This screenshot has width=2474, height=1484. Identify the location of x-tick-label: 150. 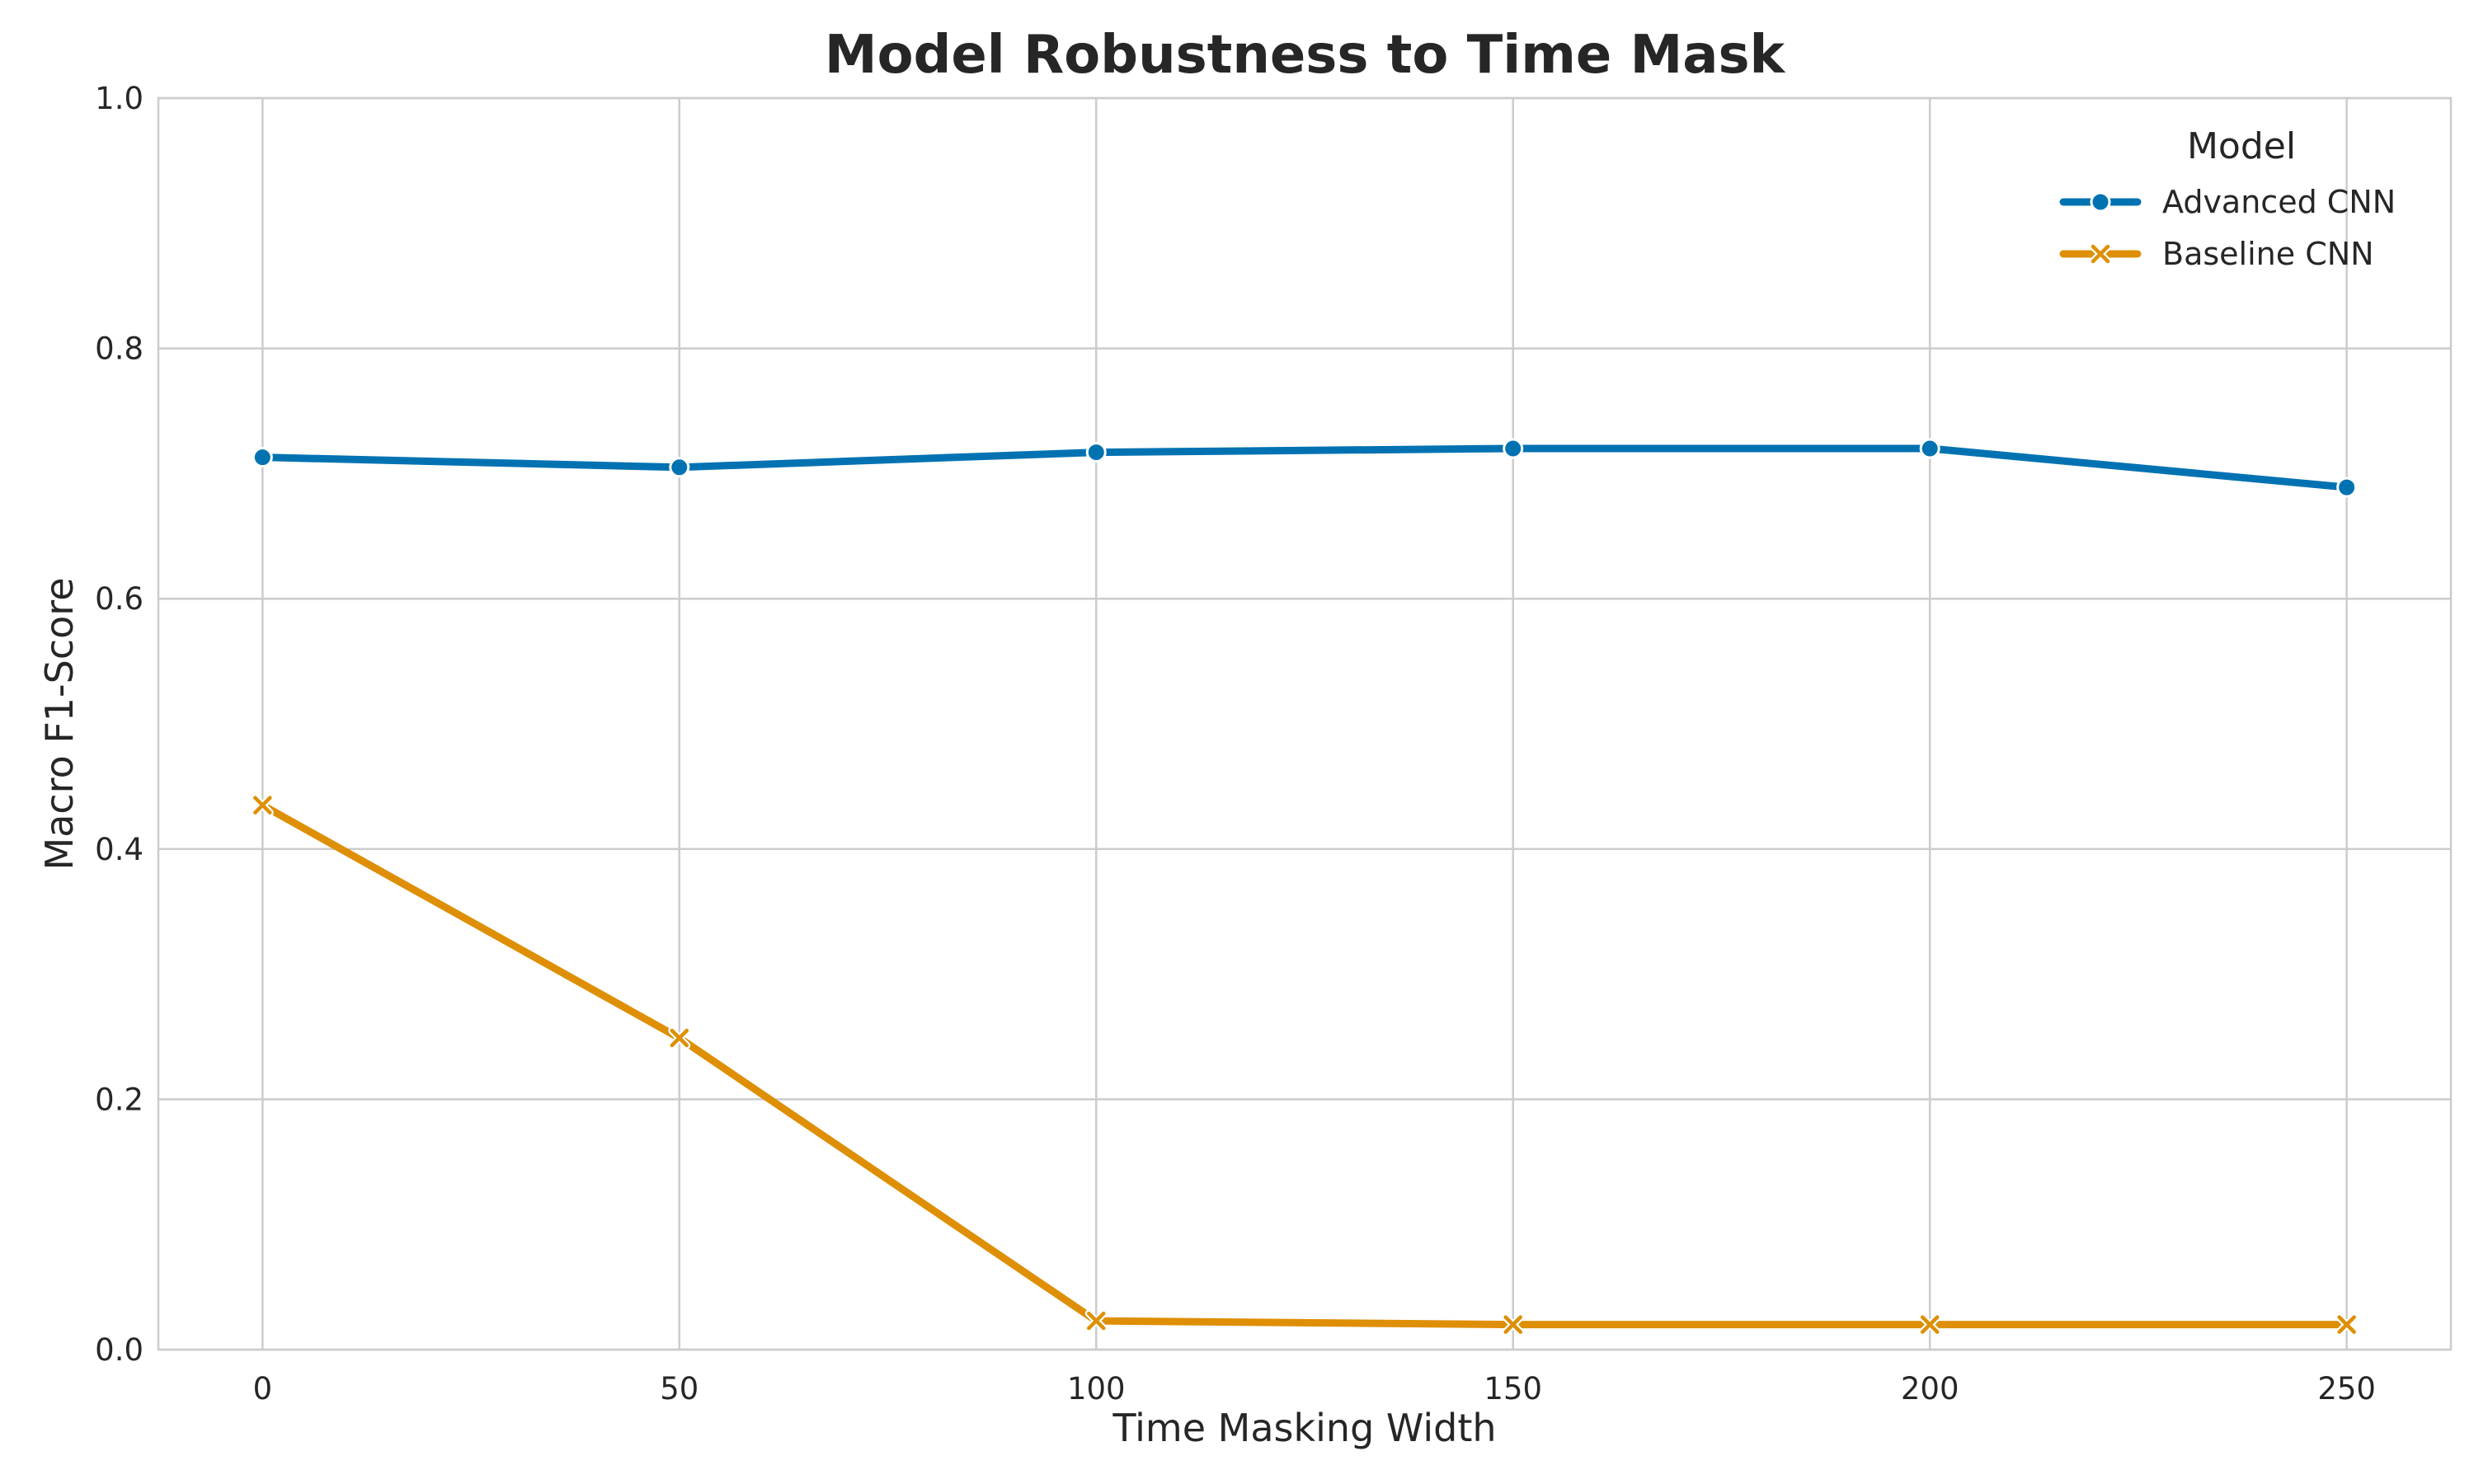
(1513, 1389).